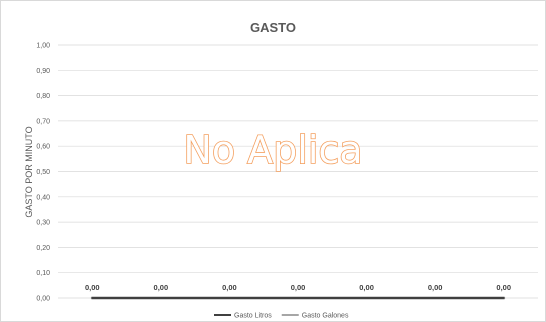  What do you see at coordinates (43, 71) in the screenshot?
I see `y-tick-label: 0,90` at bounding box center [43, 71].